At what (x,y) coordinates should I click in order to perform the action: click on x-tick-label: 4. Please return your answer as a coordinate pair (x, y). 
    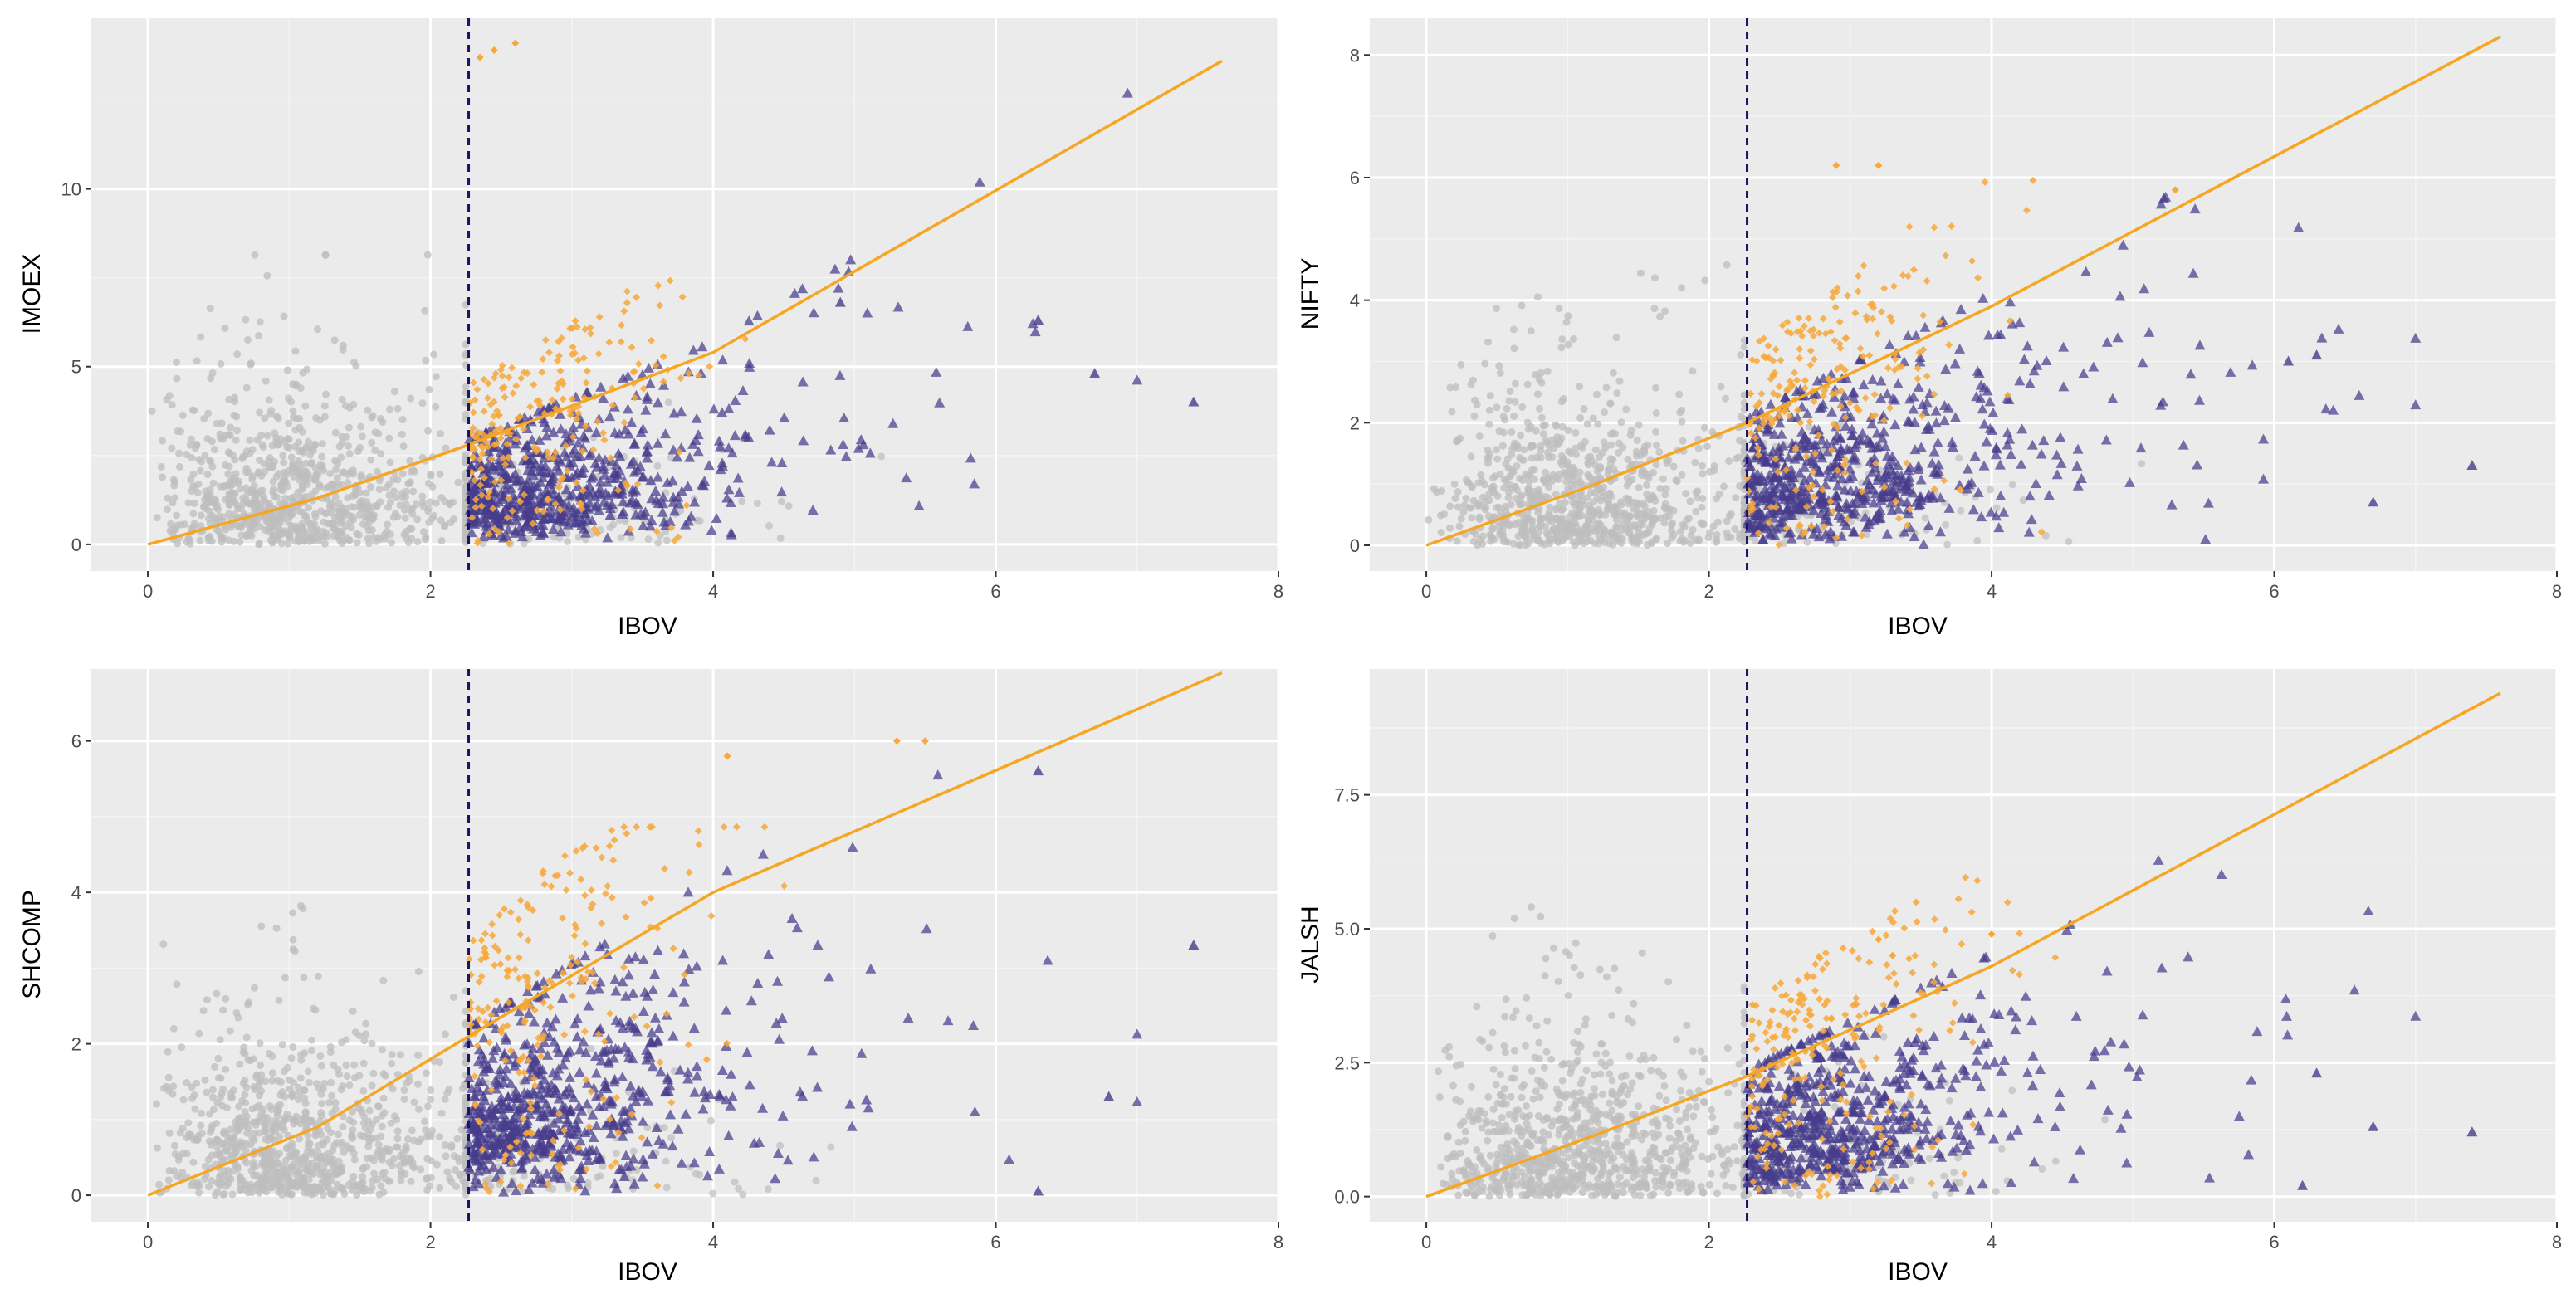
    Looking at the image, I should click on (713, 1242).